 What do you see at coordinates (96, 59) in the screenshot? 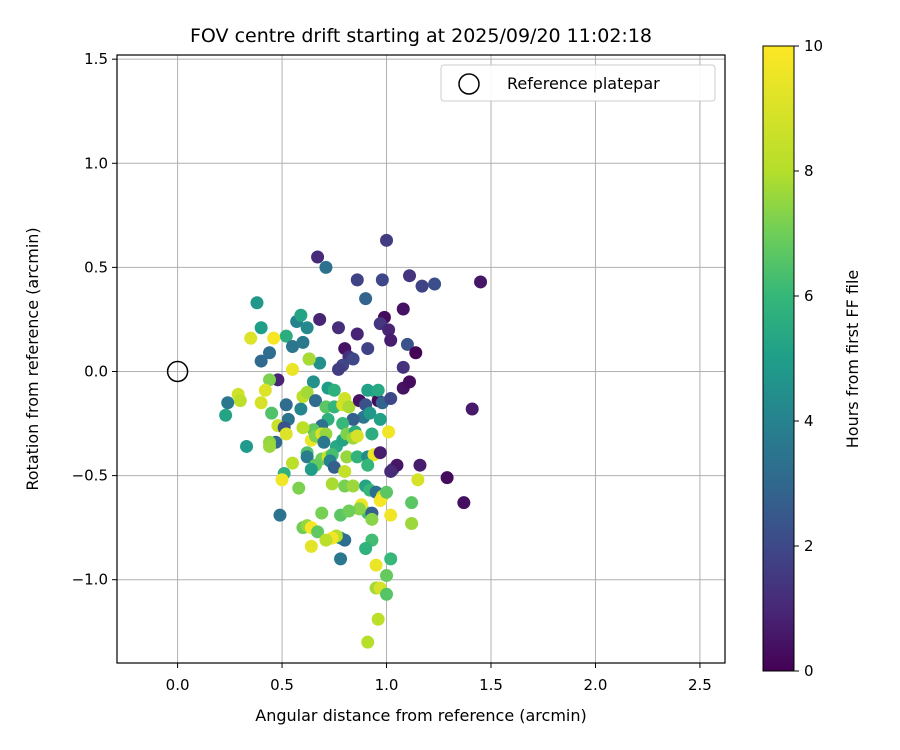
I see `y-tick-label: 1.5` at bounding box center [96, 59].